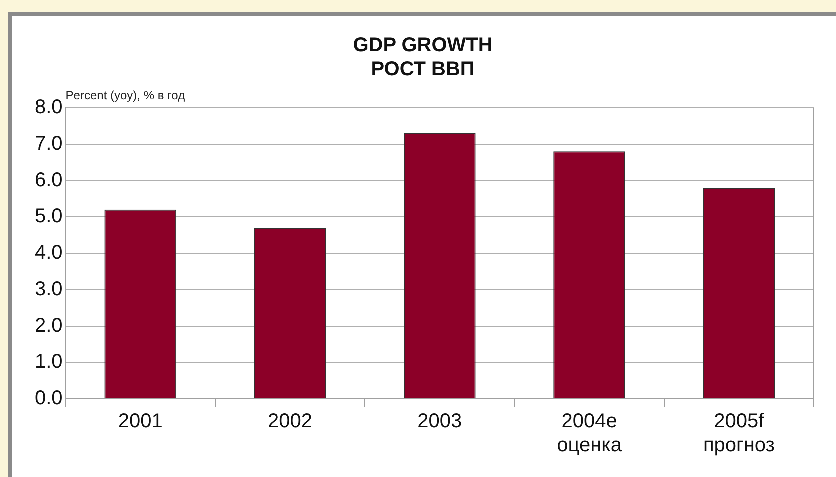 The width and height of the screenshot is (836, 477). I want to click on y-tick-label: 2.0, so click(48, 325).